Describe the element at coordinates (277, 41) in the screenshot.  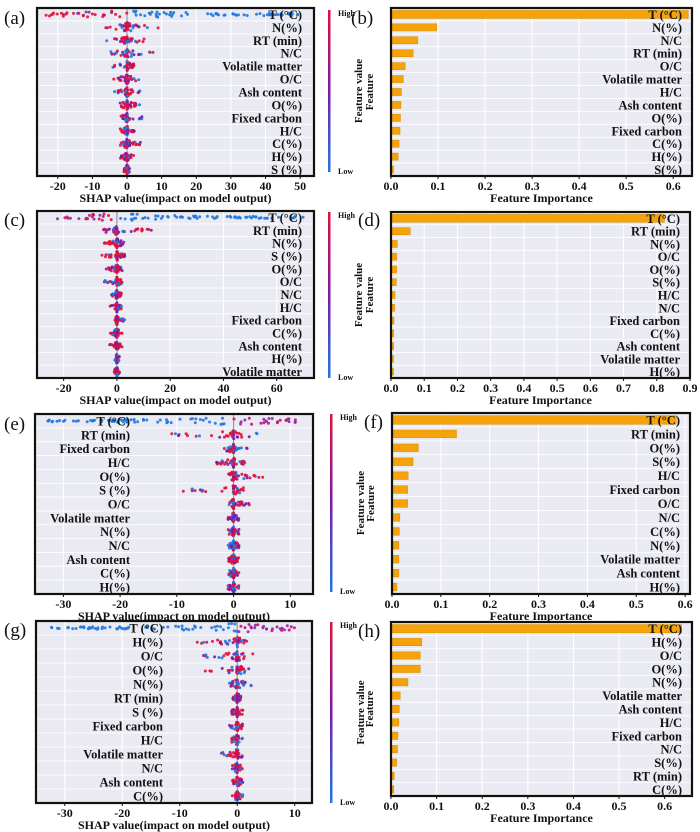
I see `feature-label: RT (min)` at that location.